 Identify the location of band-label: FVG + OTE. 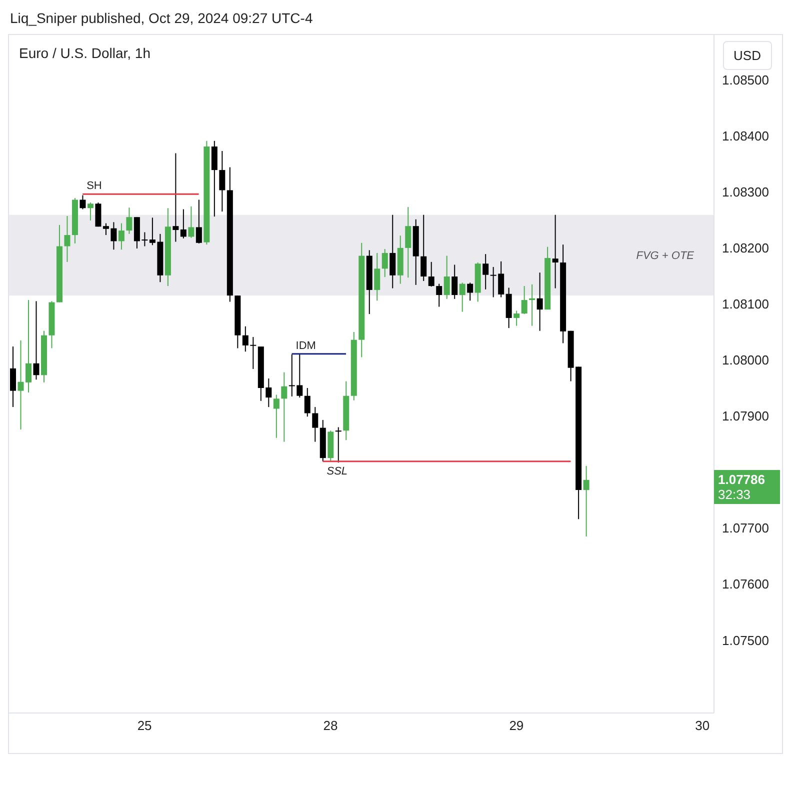
(665, 256).